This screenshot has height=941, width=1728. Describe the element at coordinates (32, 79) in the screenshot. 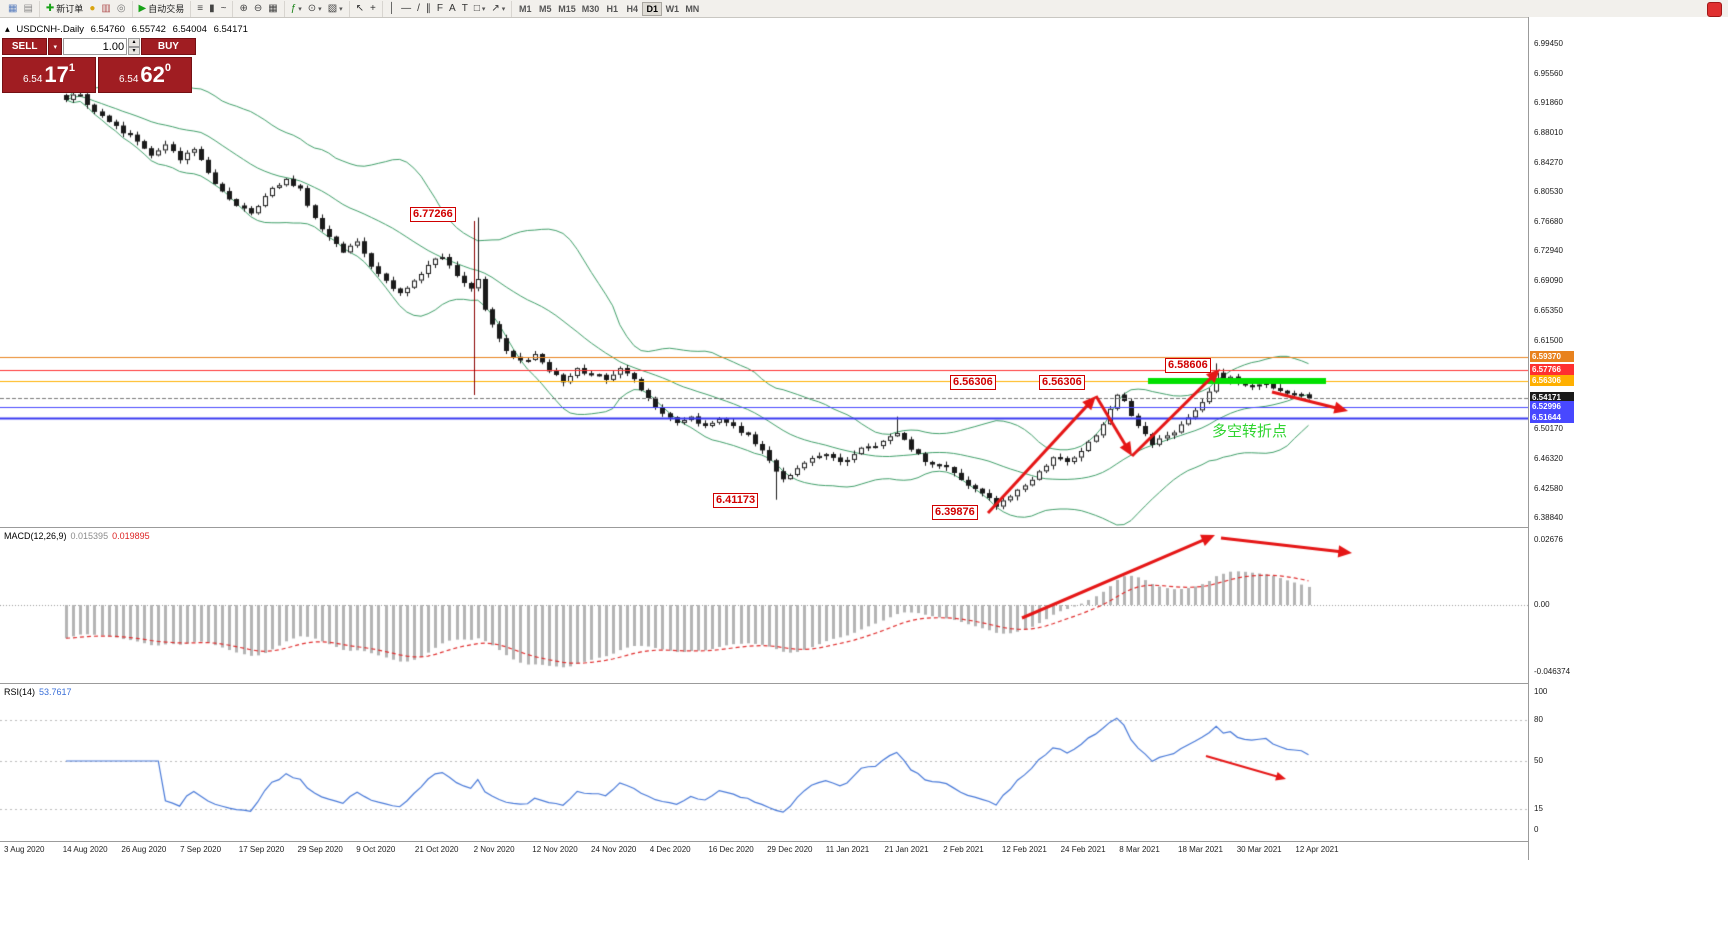

I see `bid-prefix: 6.54` at that location.